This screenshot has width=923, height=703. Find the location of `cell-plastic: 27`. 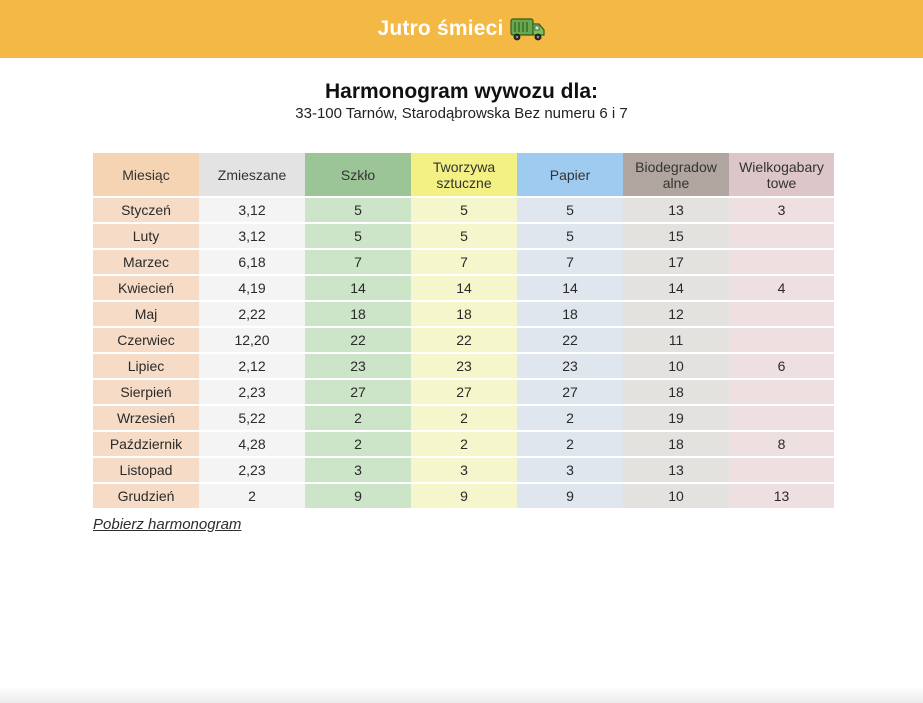

cell-plastic: 27 is located at coordinates (464, 391).